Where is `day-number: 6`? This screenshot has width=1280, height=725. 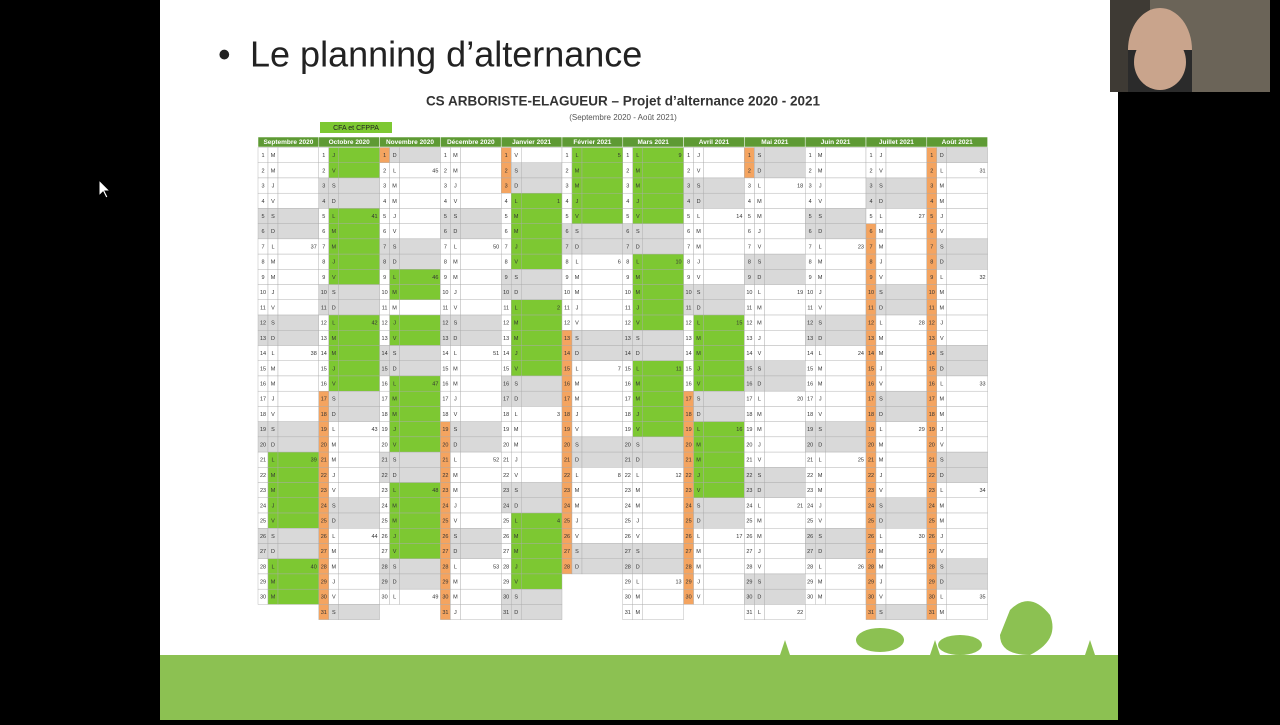
day-number: 6 is located at coordinates (384, 232).